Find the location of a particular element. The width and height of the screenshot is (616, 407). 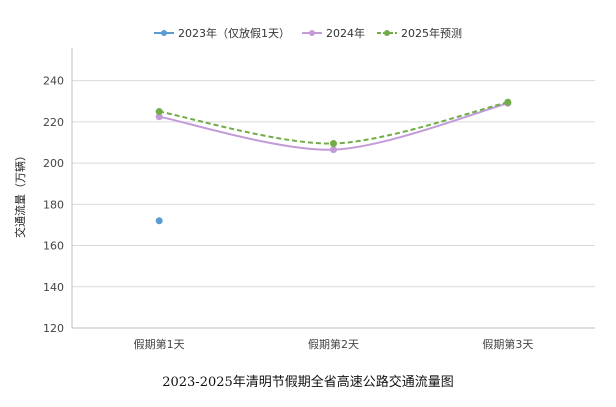

chart-legend: 2023年（仅放假1天） 2024年 2025年预测 is located at coordinates (308, 33).